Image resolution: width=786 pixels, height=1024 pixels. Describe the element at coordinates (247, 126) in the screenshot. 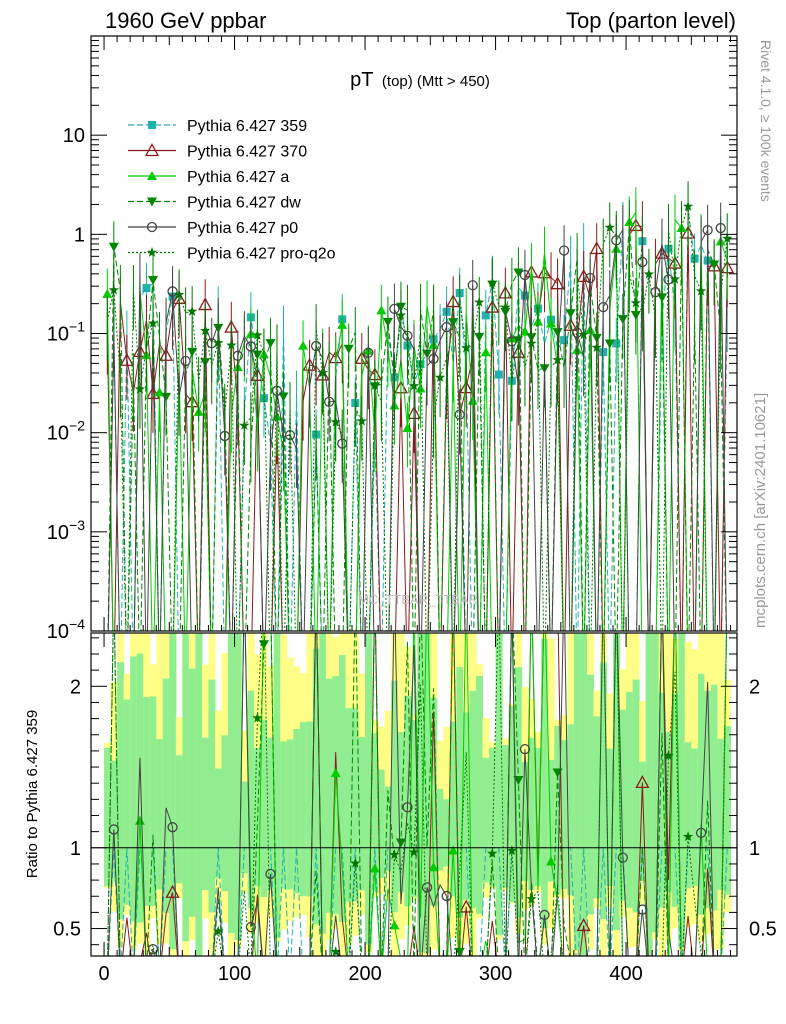

I see `legend-label-0: Pythia 6.427 359` at that location.